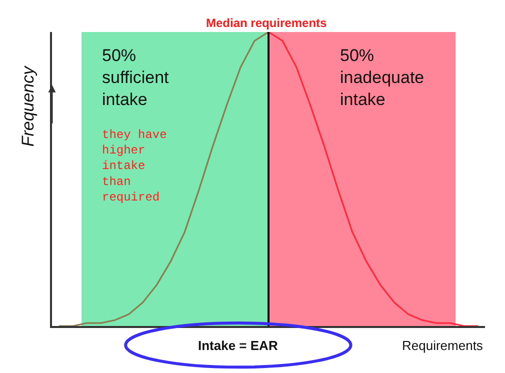 The width and height of the screenshot is (505, 373). What do you see at coordinates (238, 345) in the screenshot?
I see `text: Intake = EAR` at bounding box center [238, 345].